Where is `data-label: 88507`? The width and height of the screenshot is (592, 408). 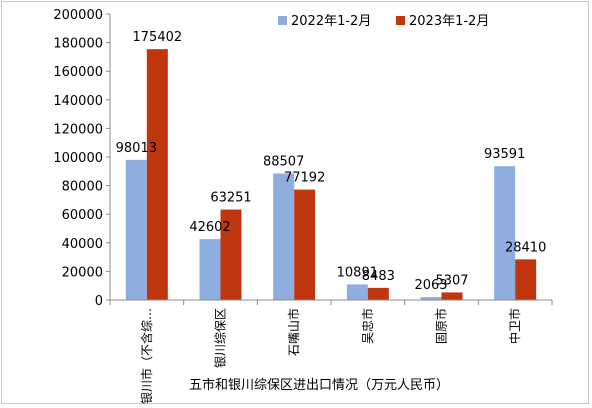 data-label: 88507 is located at coordinates (283, 161).